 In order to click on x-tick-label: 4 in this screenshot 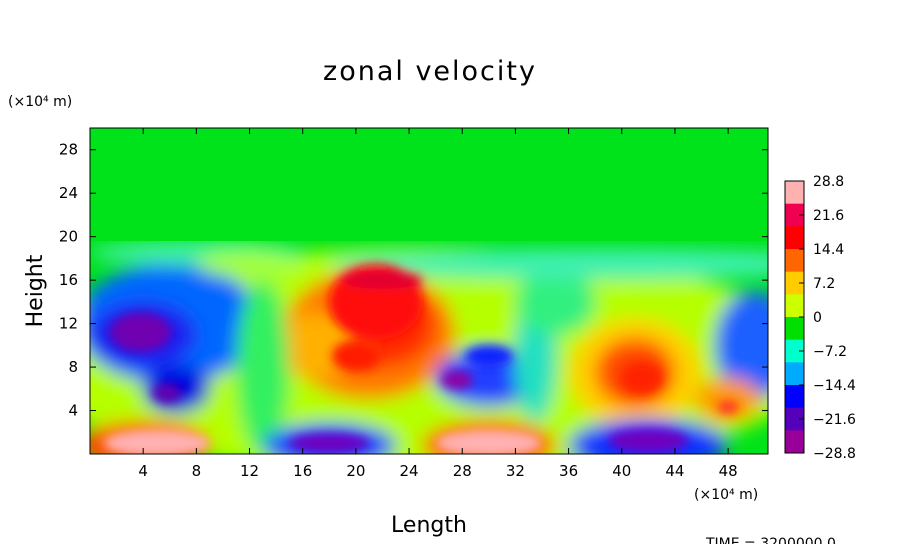, I will do `click(143, 471)`.